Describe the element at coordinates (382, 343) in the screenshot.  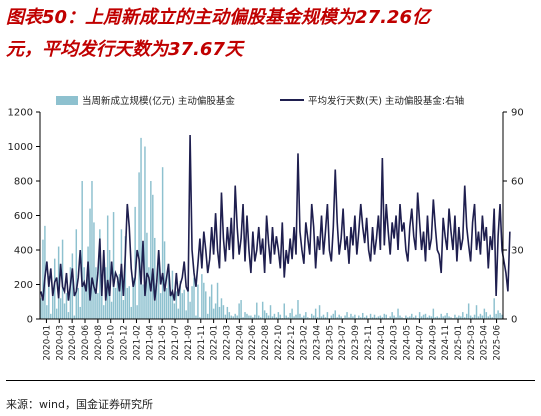
I see `x-tick-label: 2024-01` at that location.